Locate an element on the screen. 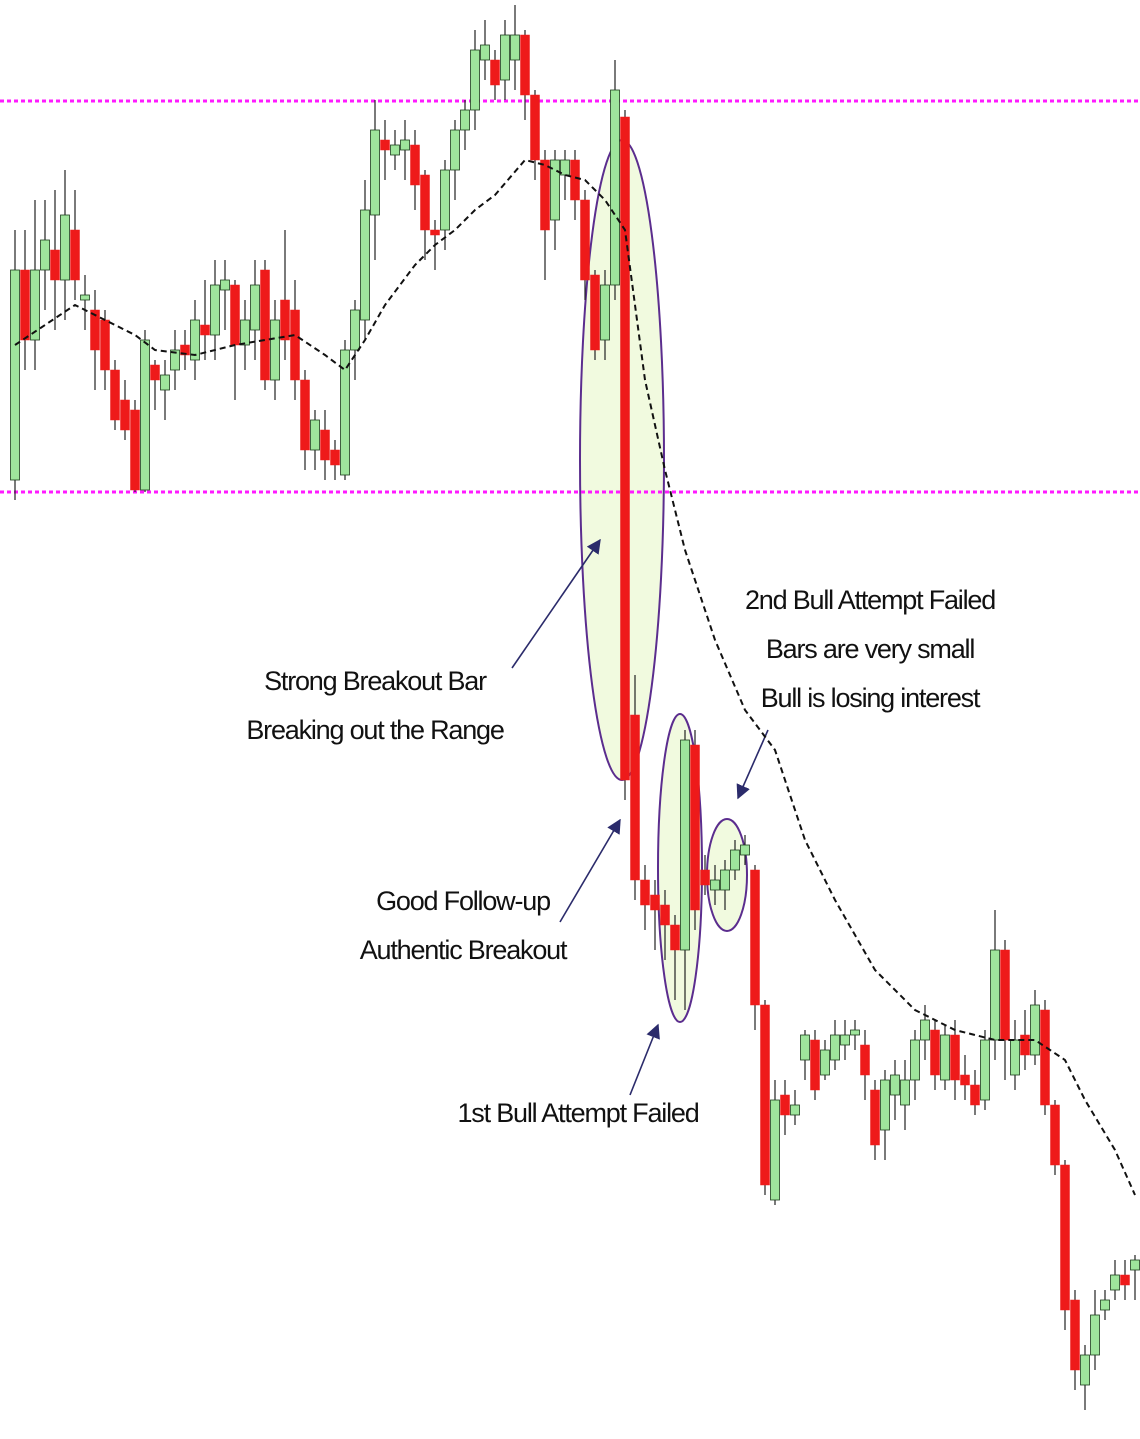  annotation: 1st Bull Attempt Failed is located at coordinates (577, 1113).